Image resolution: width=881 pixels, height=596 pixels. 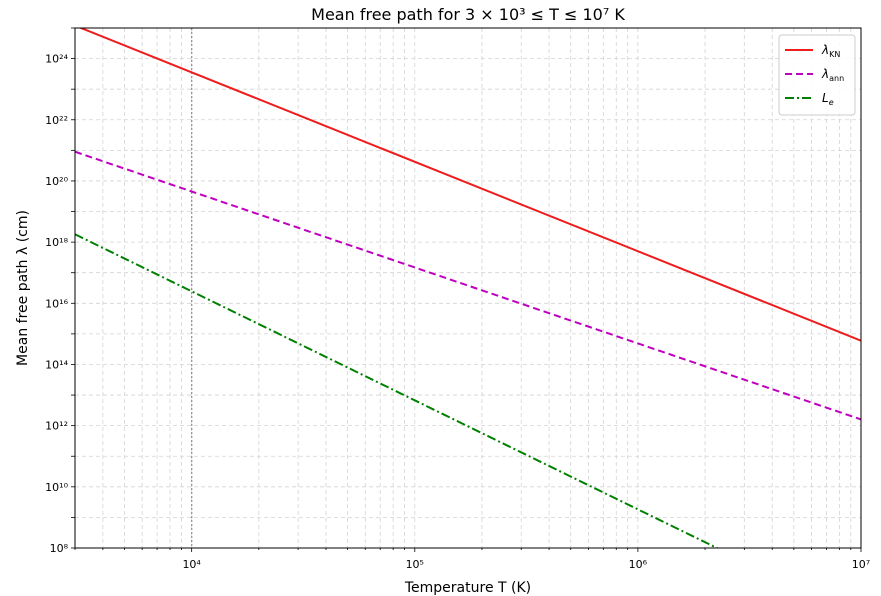 I want to click on x-tick-label: 10⁵, so click(x=415, y=564).